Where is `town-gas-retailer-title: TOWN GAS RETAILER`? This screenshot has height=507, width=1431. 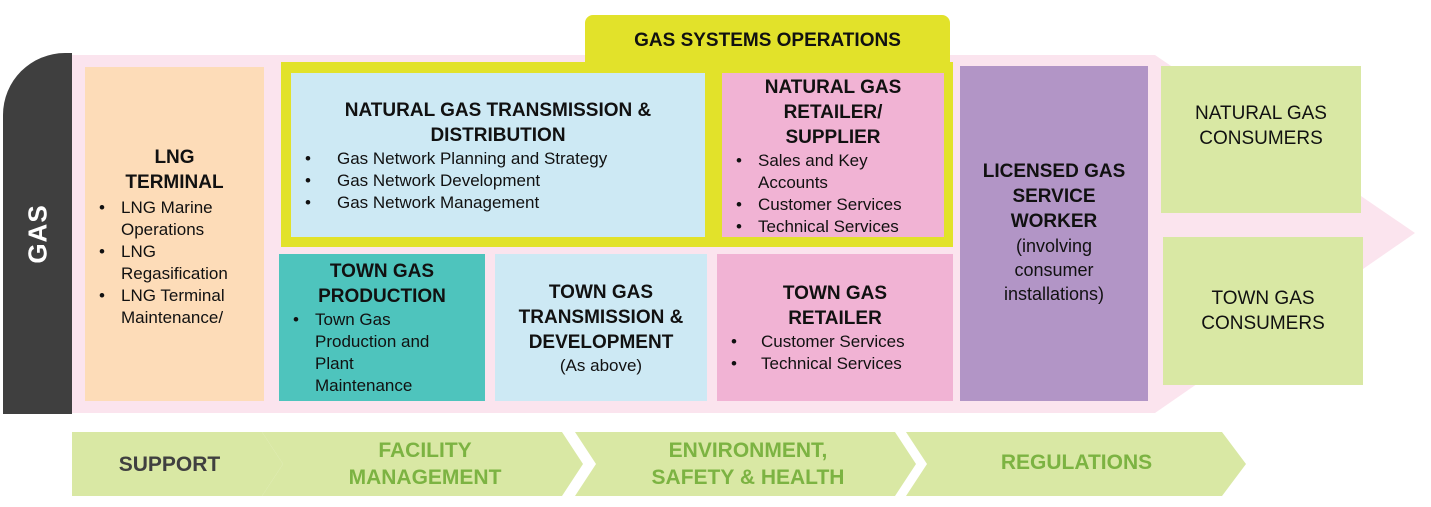 town-gas-retailer-title: TOWN GAS RETAILER is located at coordinates (835, 306).